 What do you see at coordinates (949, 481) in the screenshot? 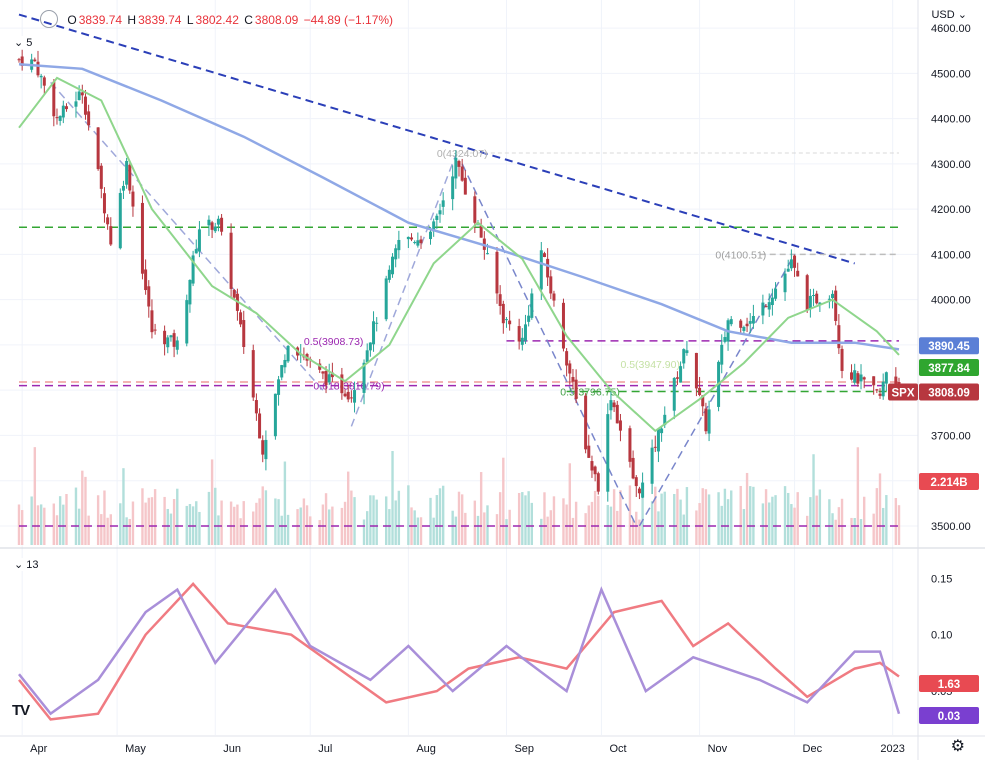
I see `volume-badge-bg` at bounding box center [949, 481].